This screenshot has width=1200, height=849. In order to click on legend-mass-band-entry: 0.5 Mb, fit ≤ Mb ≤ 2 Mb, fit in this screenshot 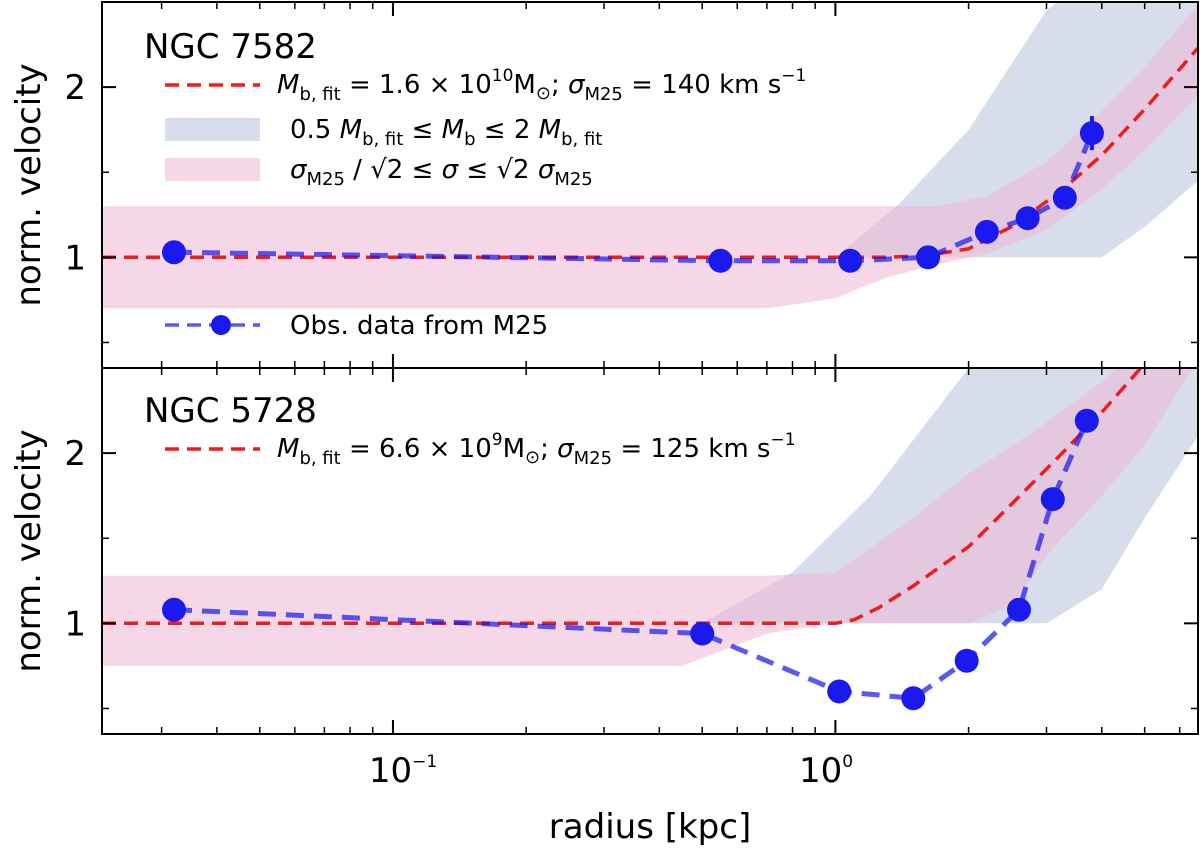, I will do `click(383, 132)`.